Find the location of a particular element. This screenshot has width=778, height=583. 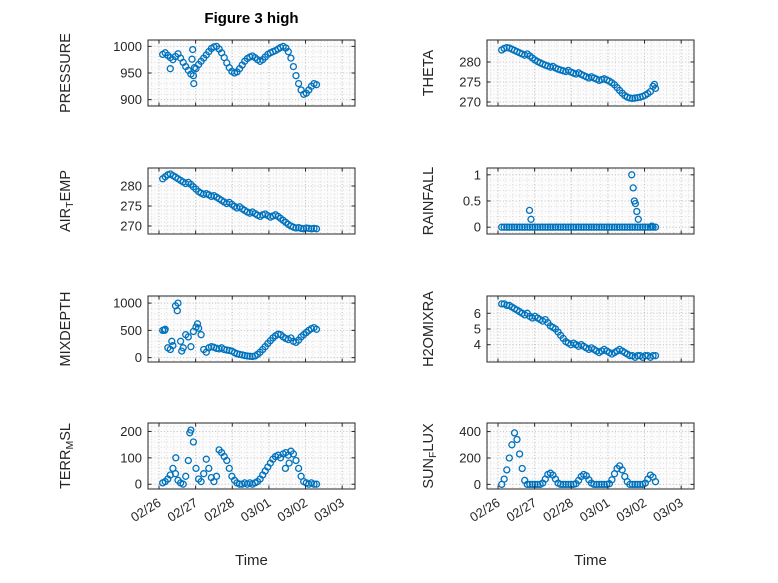

y-axis-label: SUNFLUX is located at coordinates (430, 456).